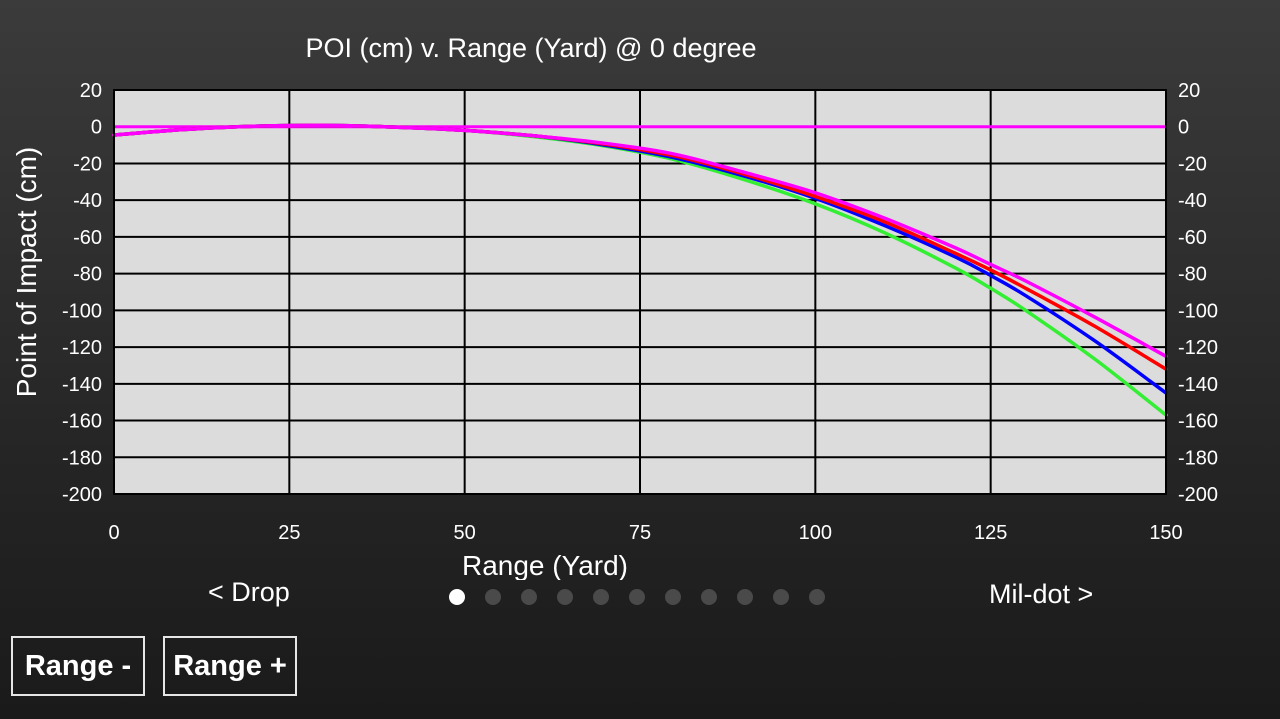  What do you see at coordinates (249, 592) in the screenshot?
I see `prev-page-drop-link: < Drop` at bounding box center [249, 592].